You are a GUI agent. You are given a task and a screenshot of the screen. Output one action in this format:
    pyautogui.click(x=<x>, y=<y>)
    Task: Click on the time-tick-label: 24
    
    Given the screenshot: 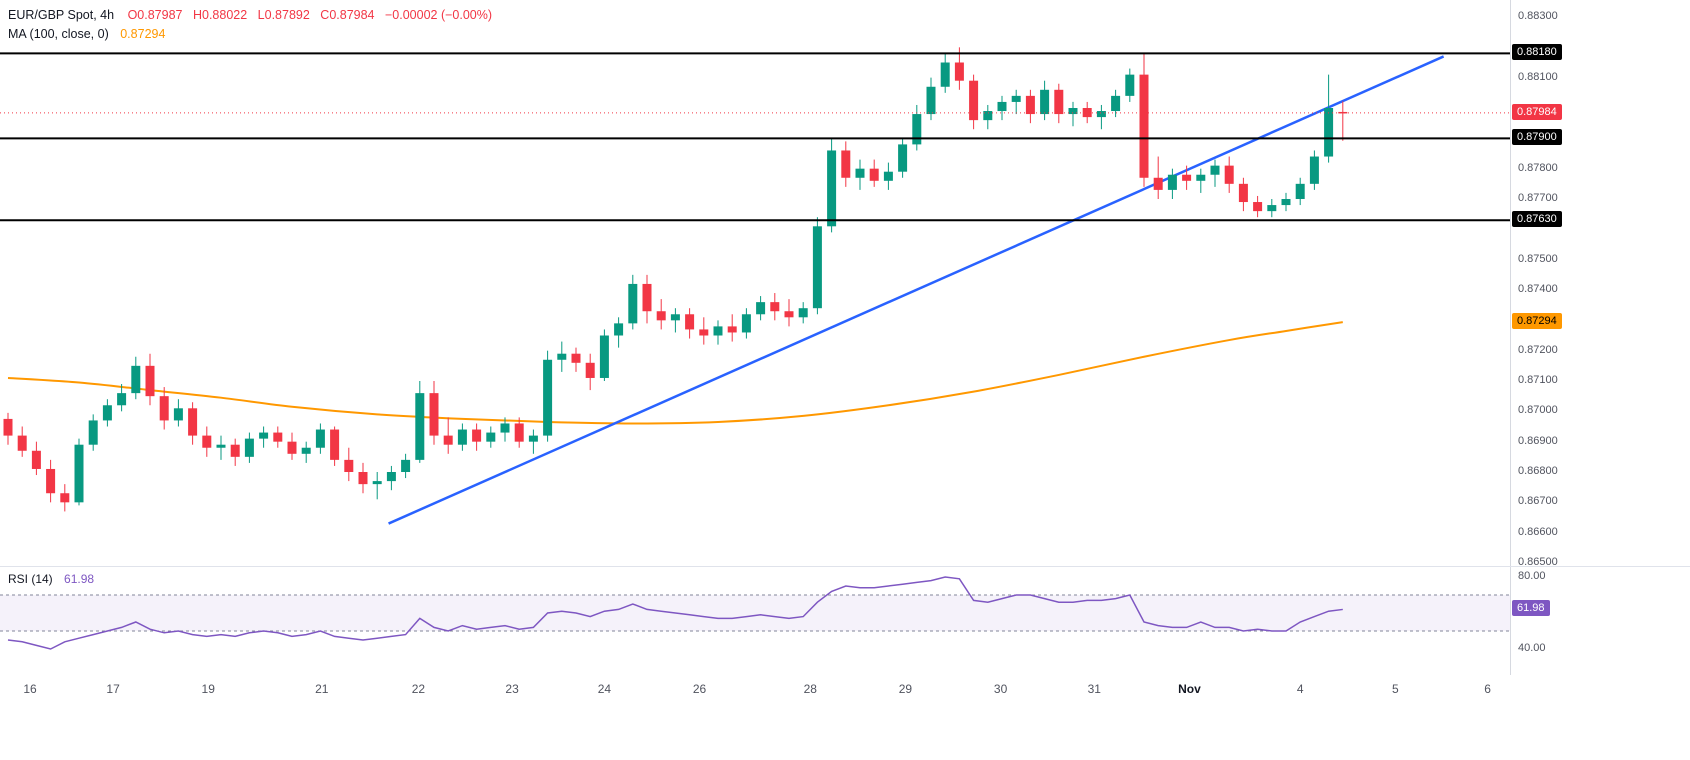 What is the action you would take?
    pyautogui.click(x=604, y=689)
    